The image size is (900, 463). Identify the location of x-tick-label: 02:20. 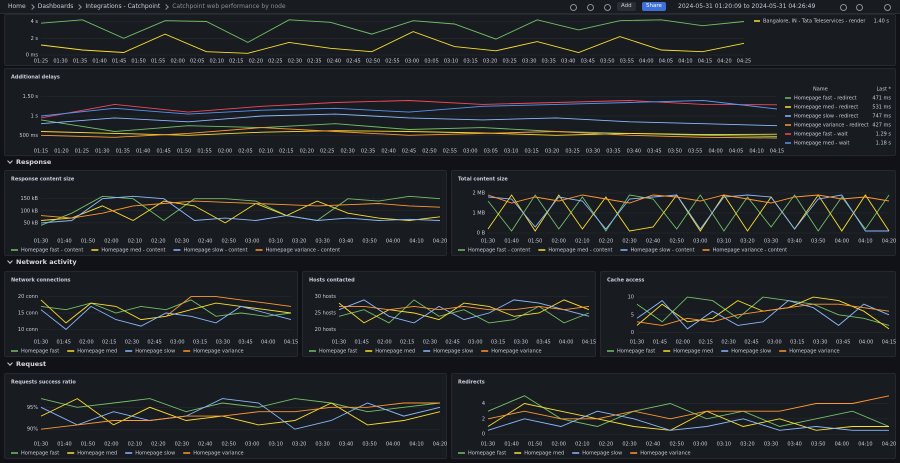
(606, 242).